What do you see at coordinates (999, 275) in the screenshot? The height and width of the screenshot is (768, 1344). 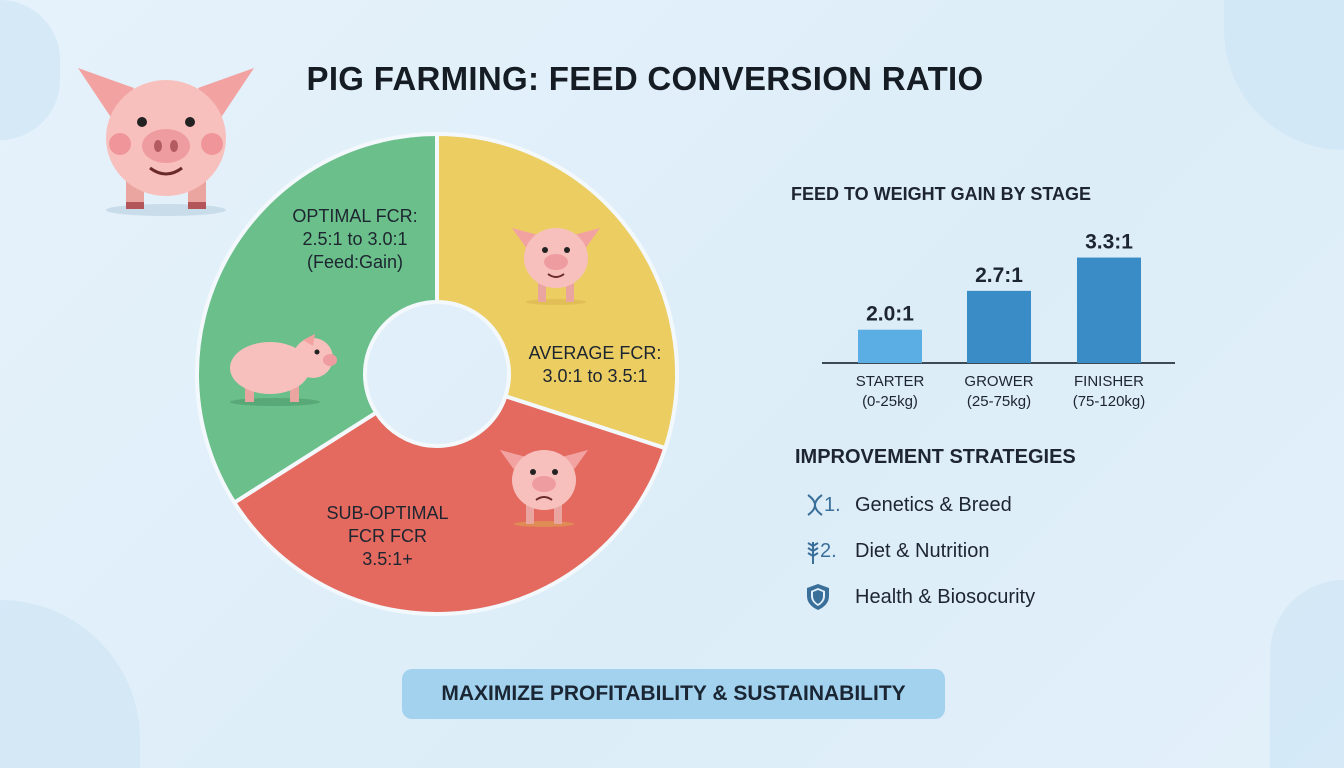 I see `bar-data-label: 2.7:1` at bounding box center [999, 275].